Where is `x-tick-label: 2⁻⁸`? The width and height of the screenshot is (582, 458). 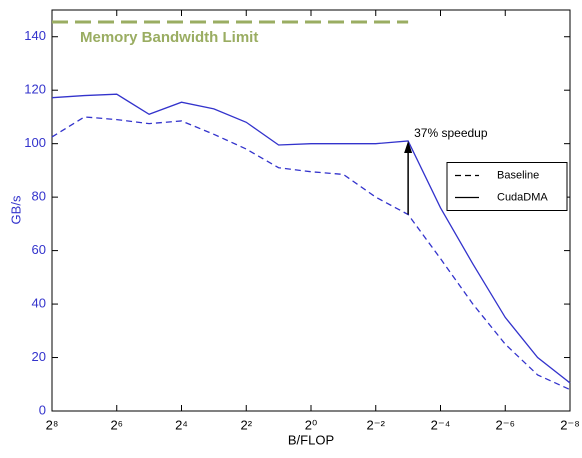 x-tick-label: 2⁻⁸ is located at coordinates (570, 424).